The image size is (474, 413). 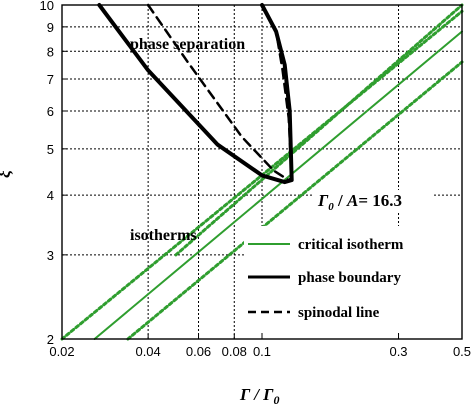 I want to click on svg-text: Γ / Γ0, so click(x=259, y=396).